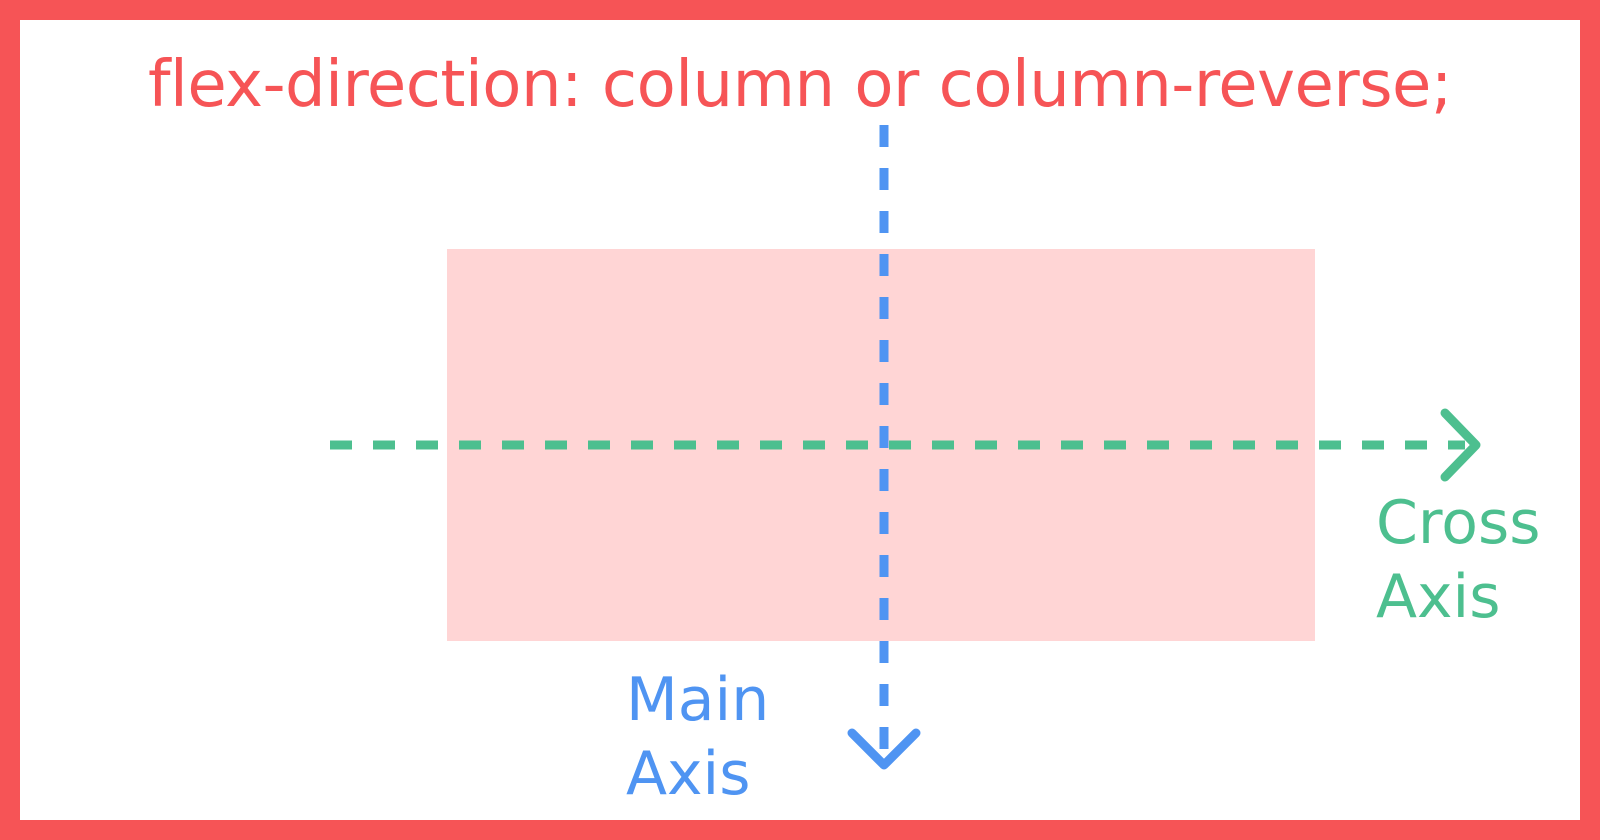 This screenshot has height=840, width=1600. What do you see at coordinates (1458, 523) in the screenshot?
I see `cross-axis-label-line1: Cross` at bounding box center [1458, 523].